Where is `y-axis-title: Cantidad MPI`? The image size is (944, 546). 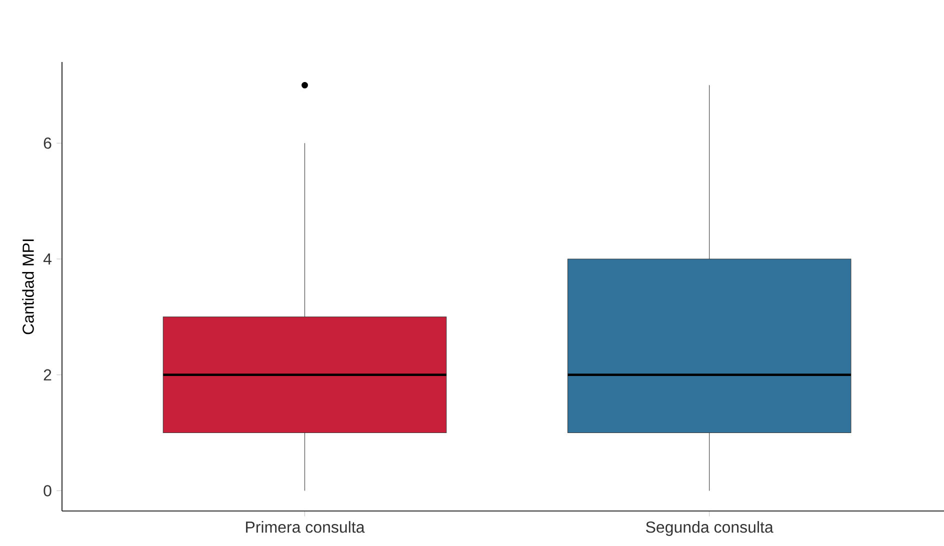 y-axis-title: Cantidad MPI is located at coordinates (28, 287).